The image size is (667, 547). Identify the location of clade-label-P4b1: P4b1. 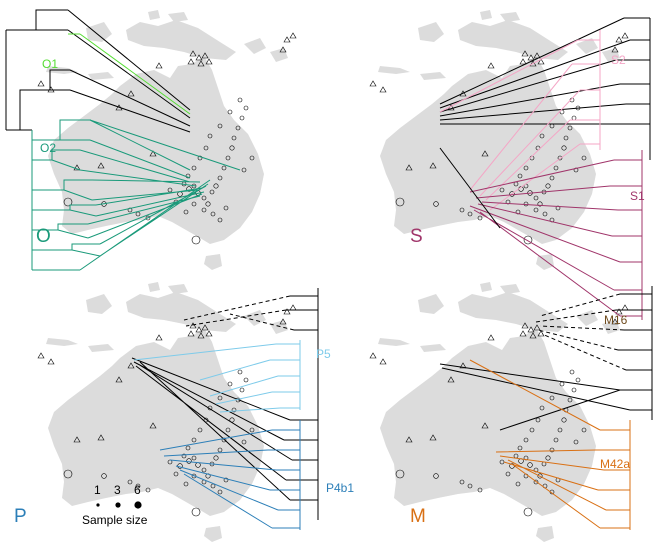
(340, 488).